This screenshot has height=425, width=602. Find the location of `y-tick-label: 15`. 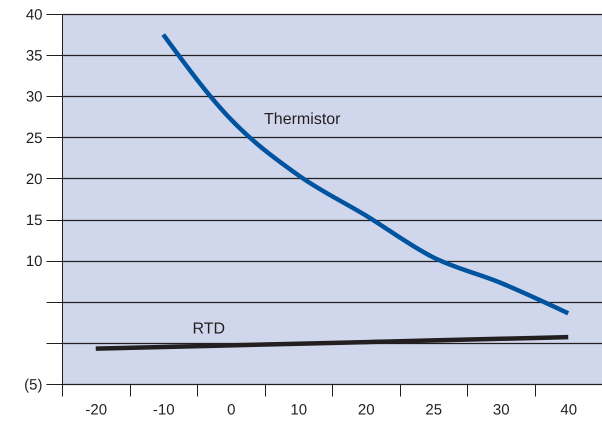

y-tick-label: 15 is located at coordinates (34, 221).